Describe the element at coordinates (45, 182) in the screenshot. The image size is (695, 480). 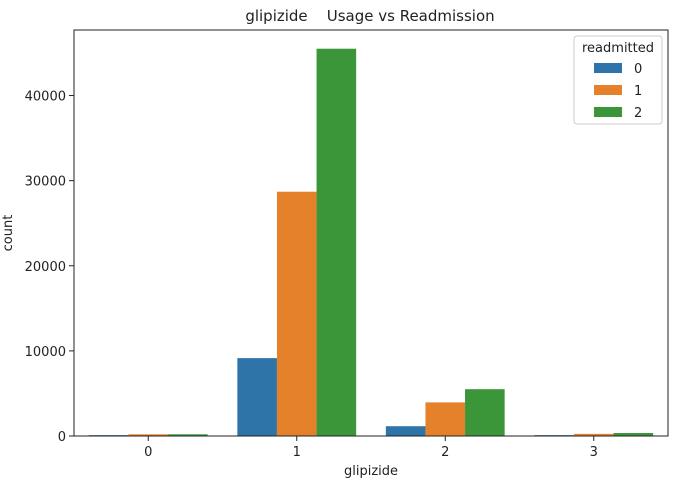
I see `y-tick-label: 30000` at that location.